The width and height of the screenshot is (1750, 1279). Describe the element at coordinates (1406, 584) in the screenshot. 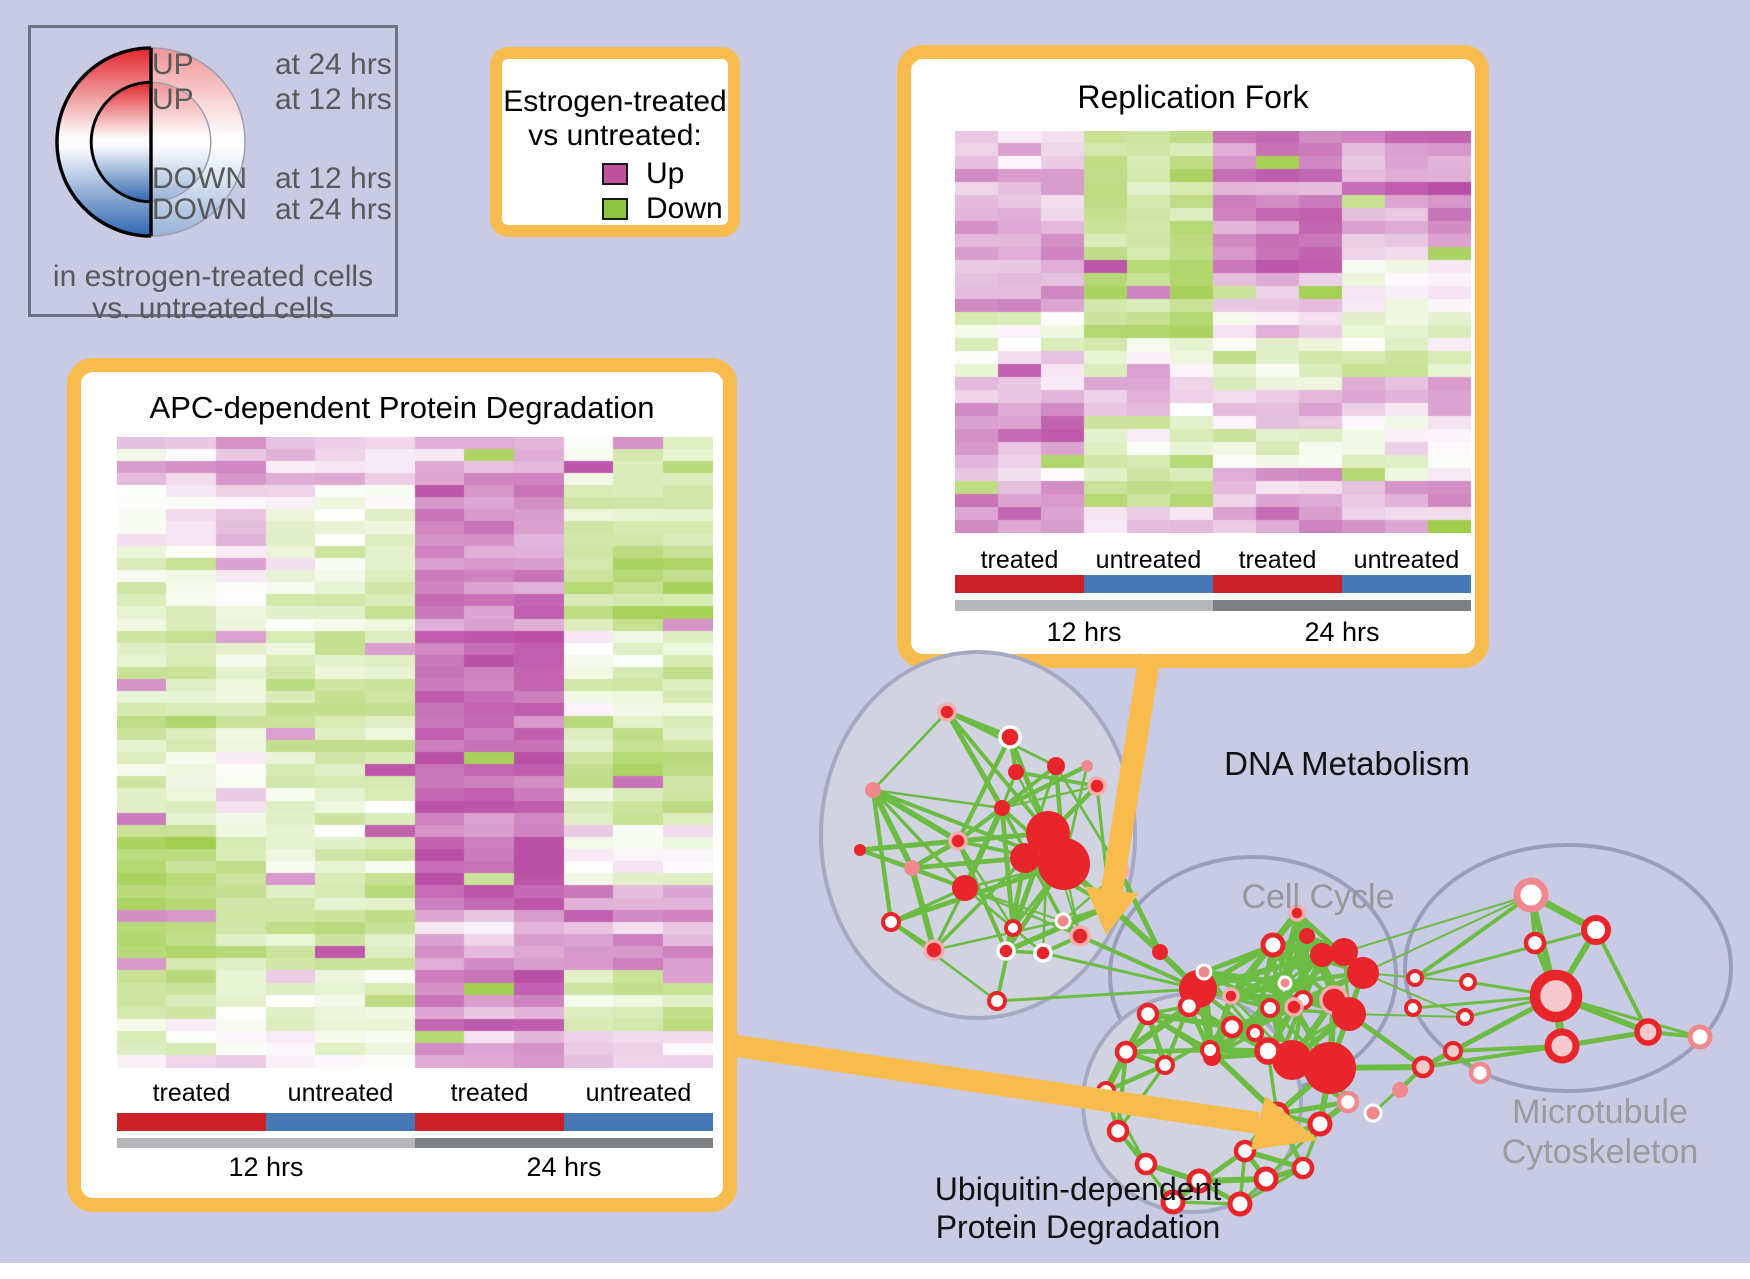

I see `untreated-bar-segment` at that location.